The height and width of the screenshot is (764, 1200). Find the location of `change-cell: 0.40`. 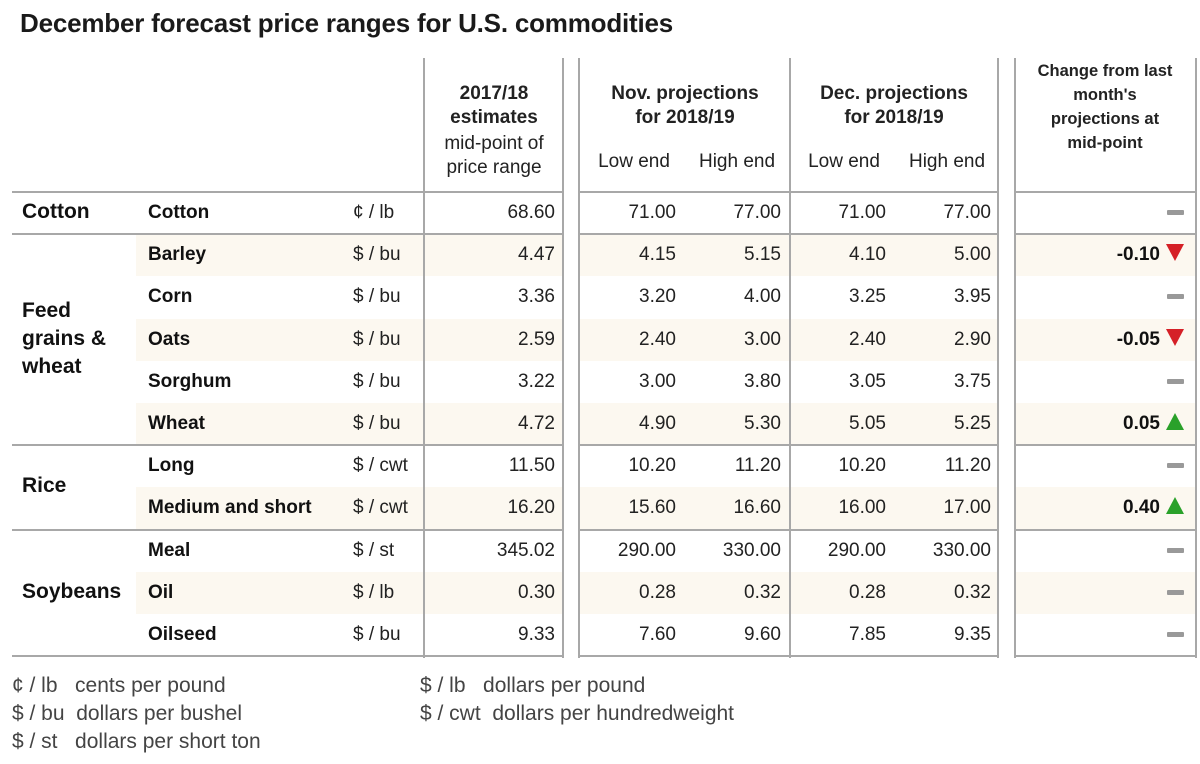

change-cell: 0.40 is located at coordinates (1100, 508).